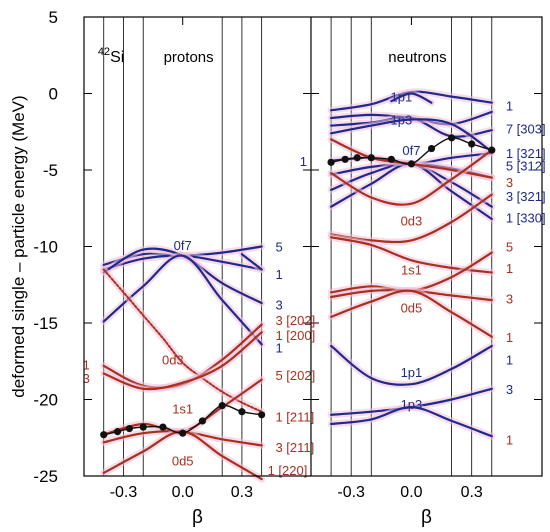 Image resolution: width=550 pixels, height=532 pixels. I want to click on panel-title: neutrons, so click(417, 57).